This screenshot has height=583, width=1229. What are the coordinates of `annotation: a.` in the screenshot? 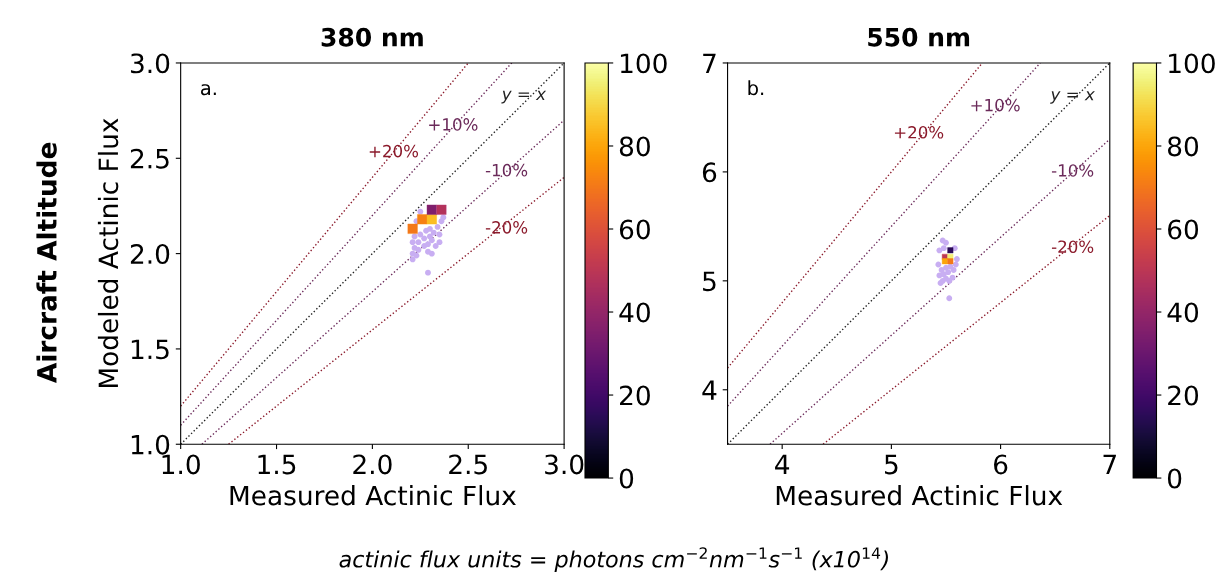 It's located at (208, 90).